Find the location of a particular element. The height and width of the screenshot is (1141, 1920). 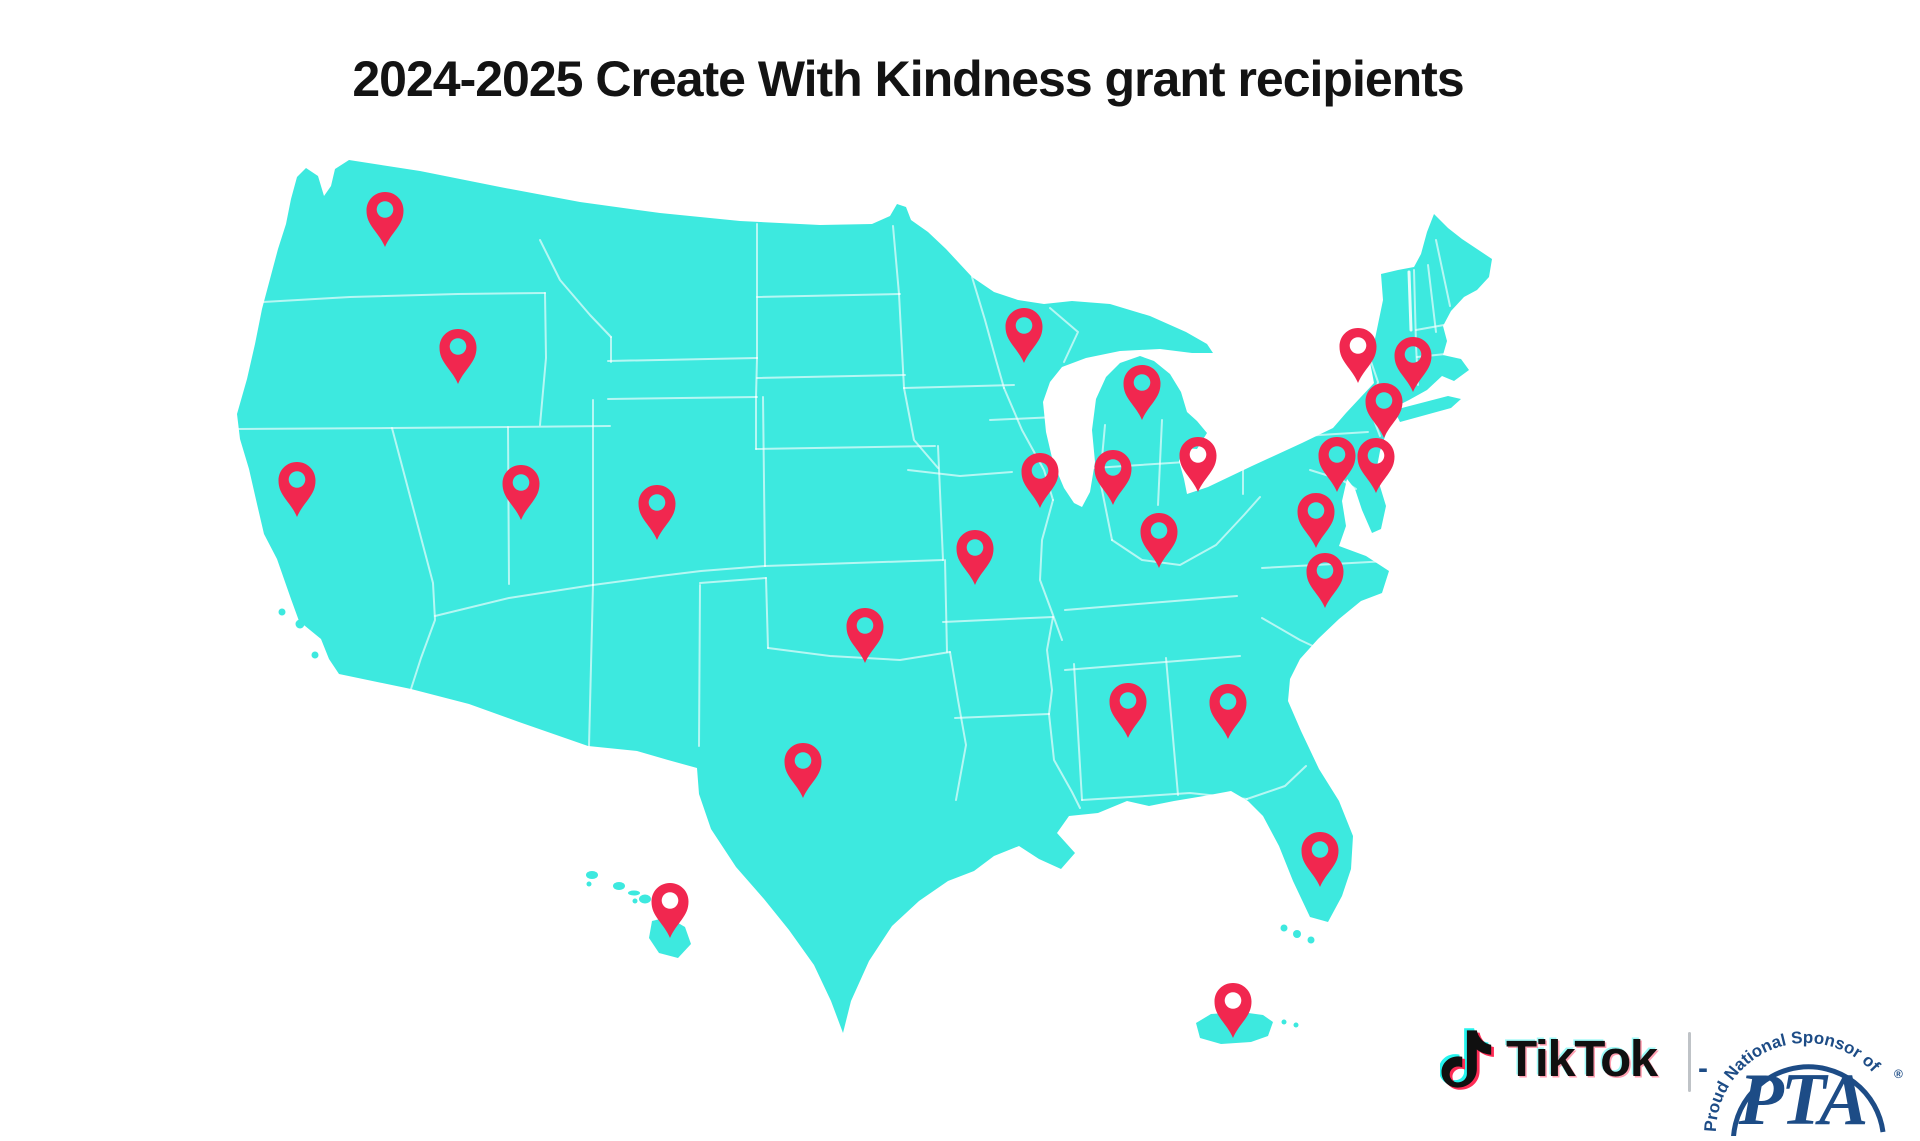

location-pin-southern-indiana: Southern Indiana is located at coordinates (1159, 540).